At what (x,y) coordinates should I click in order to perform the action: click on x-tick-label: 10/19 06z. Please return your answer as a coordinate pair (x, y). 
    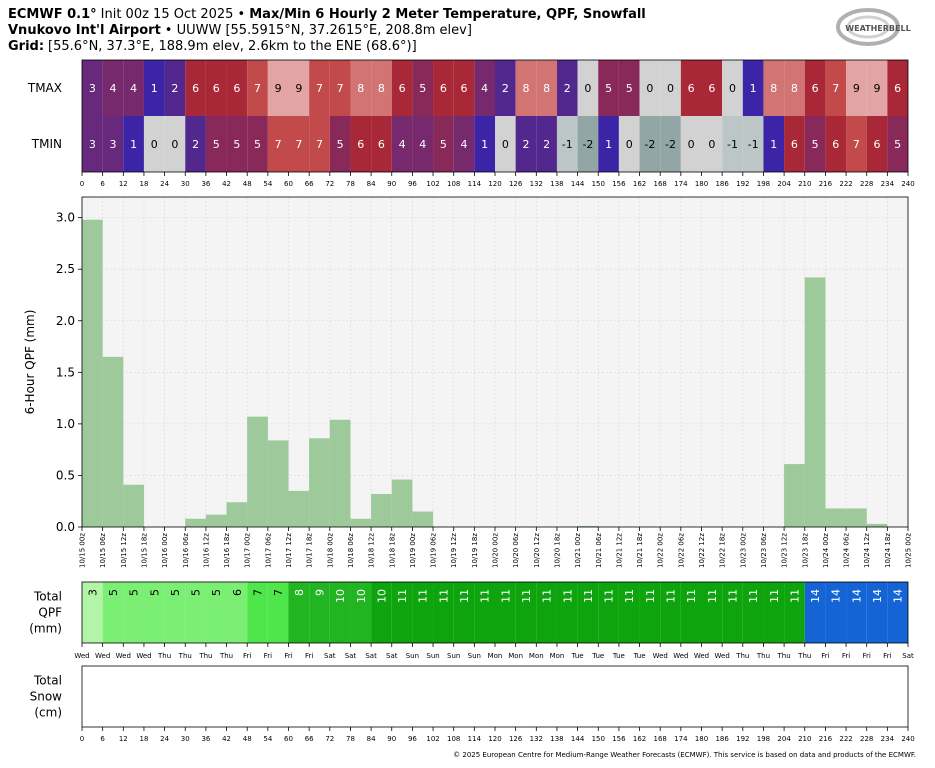
    Looking at the image, I should click on (434, 550).